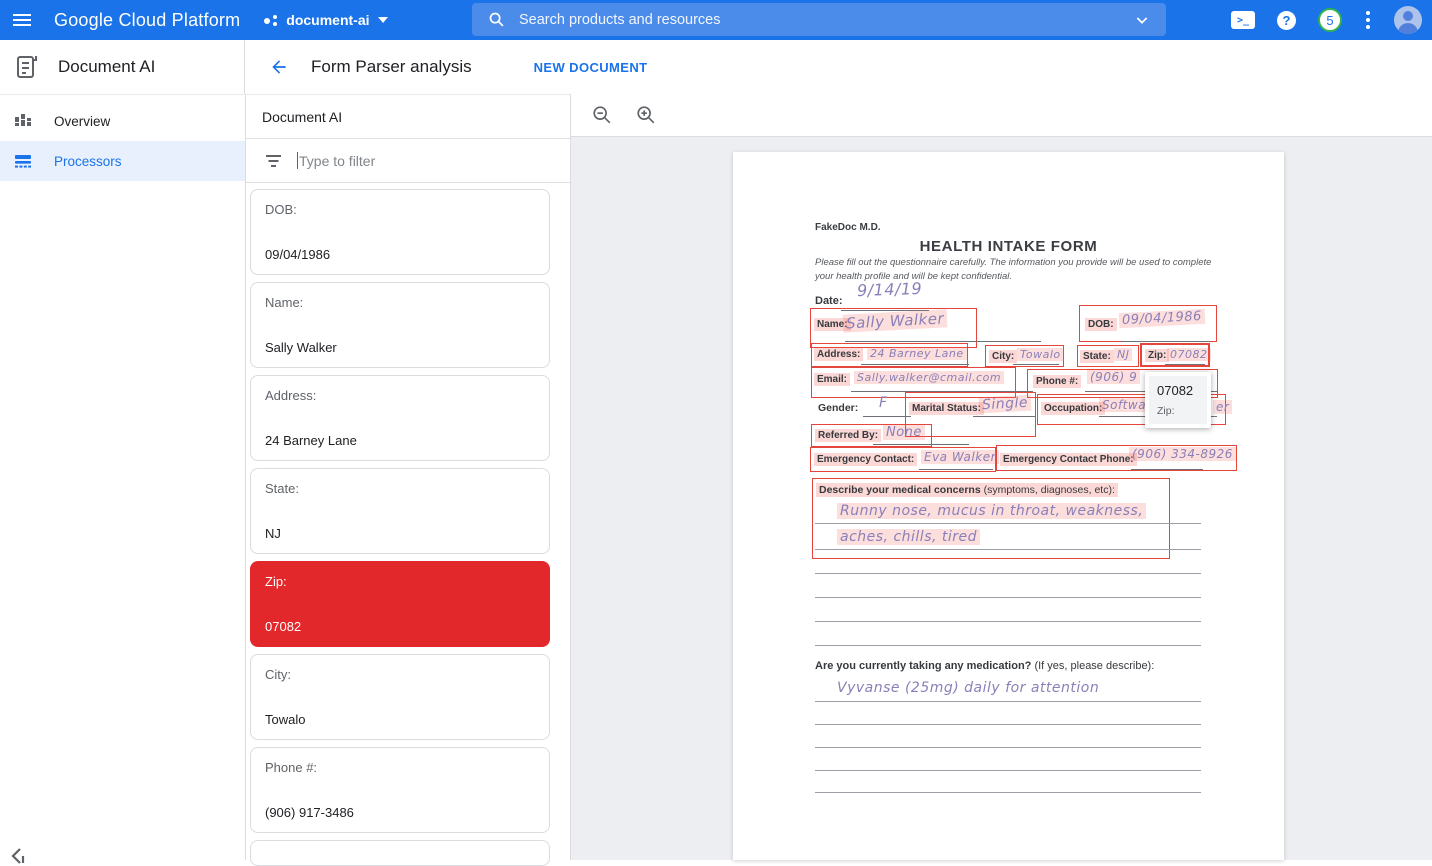 Image resolution: width=1432 pixels, height=866 pixels. What do you see at coordinates (909, 537) in the screenshot?
I see `doc-concerns-line2: aches, chills, tired` at bounding box center [909, 537].